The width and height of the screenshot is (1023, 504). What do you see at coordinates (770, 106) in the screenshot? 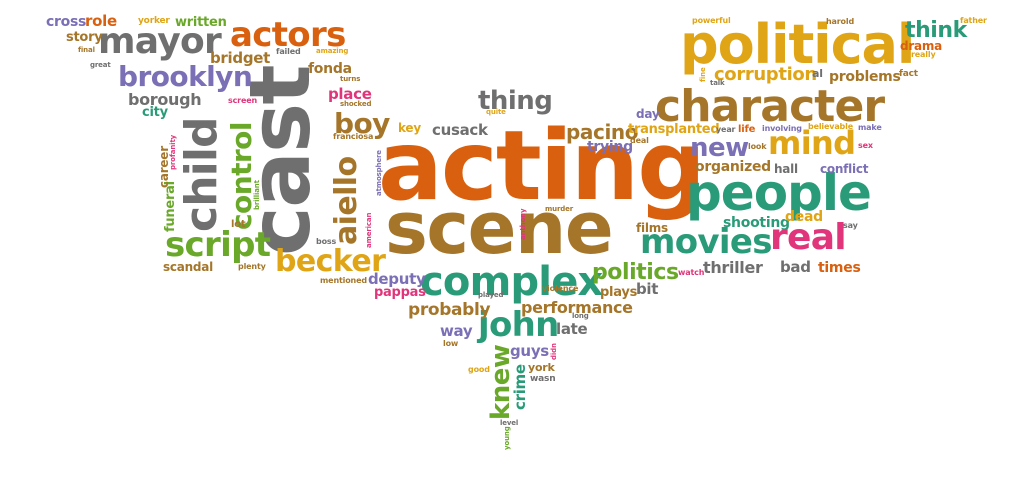
I see `word-character: character` at bounding box center [770, 106].